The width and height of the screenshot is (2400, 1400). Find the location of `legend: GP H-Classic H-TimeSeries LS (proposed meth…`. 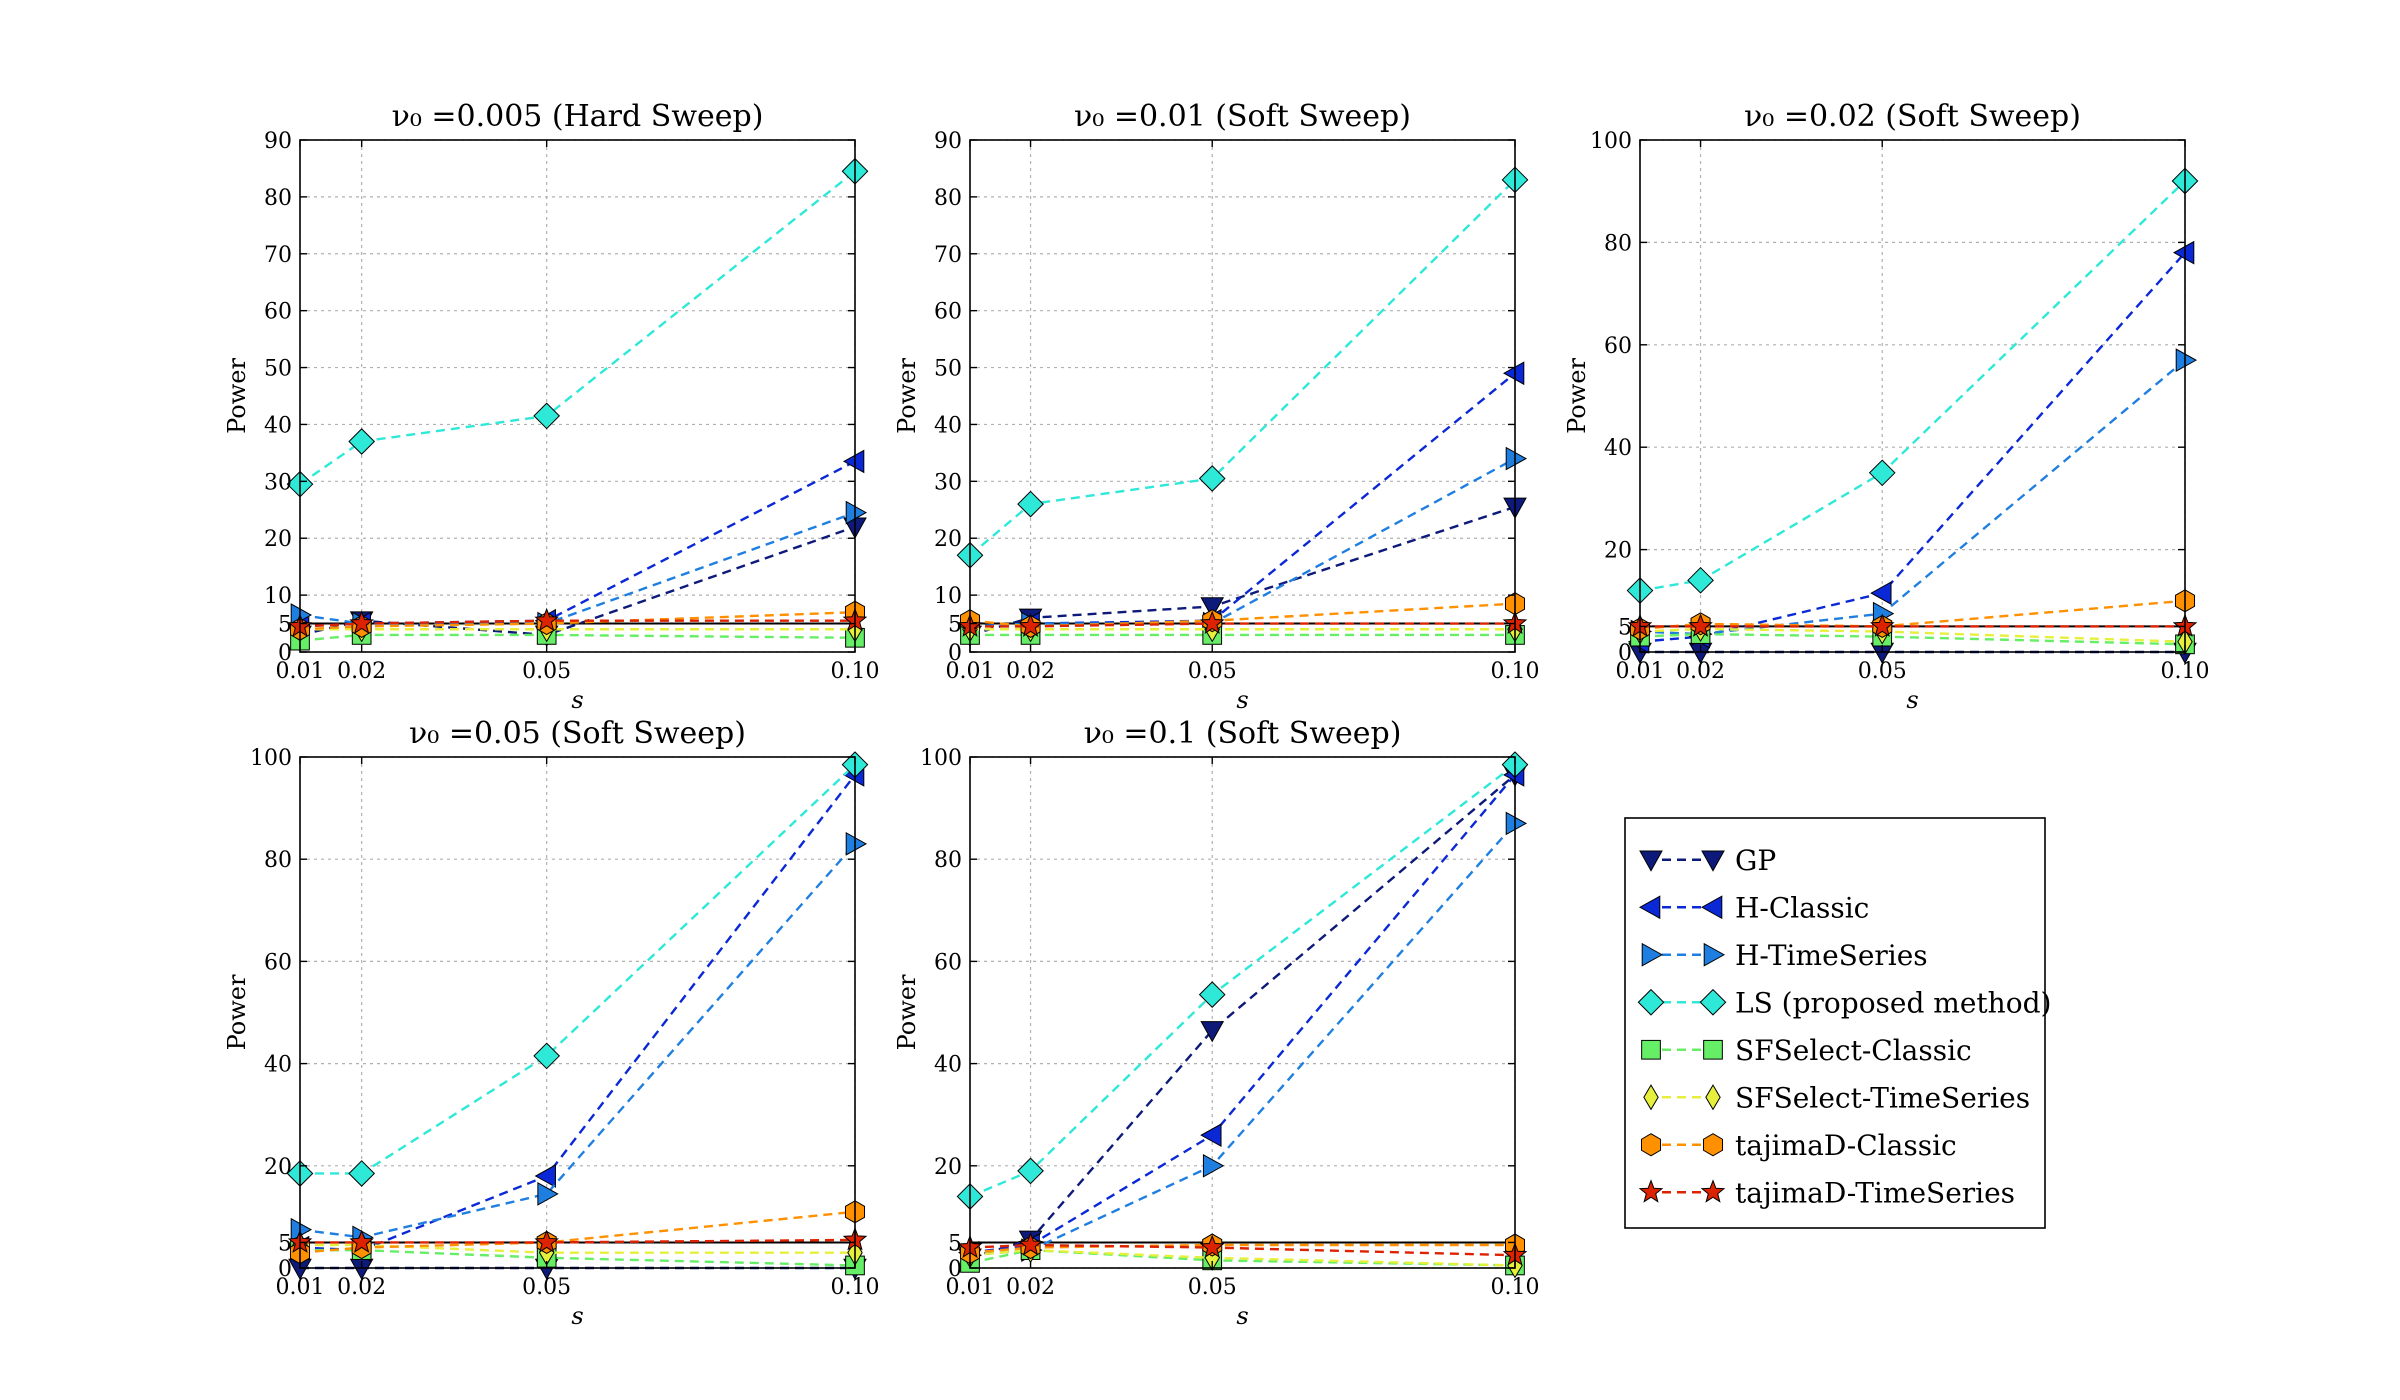

legend: GP H-Classic H-TimeSeries LS (proposed meth… is located at coordinates (1837, 1023).